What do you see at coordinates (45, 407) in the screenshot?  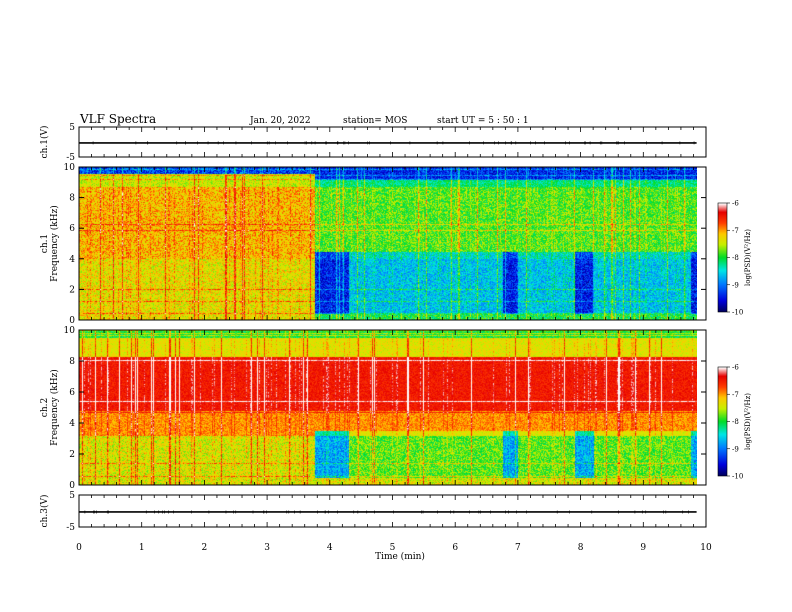 I see `y-axis-label: ch.2` at bounding box center [45, 407].